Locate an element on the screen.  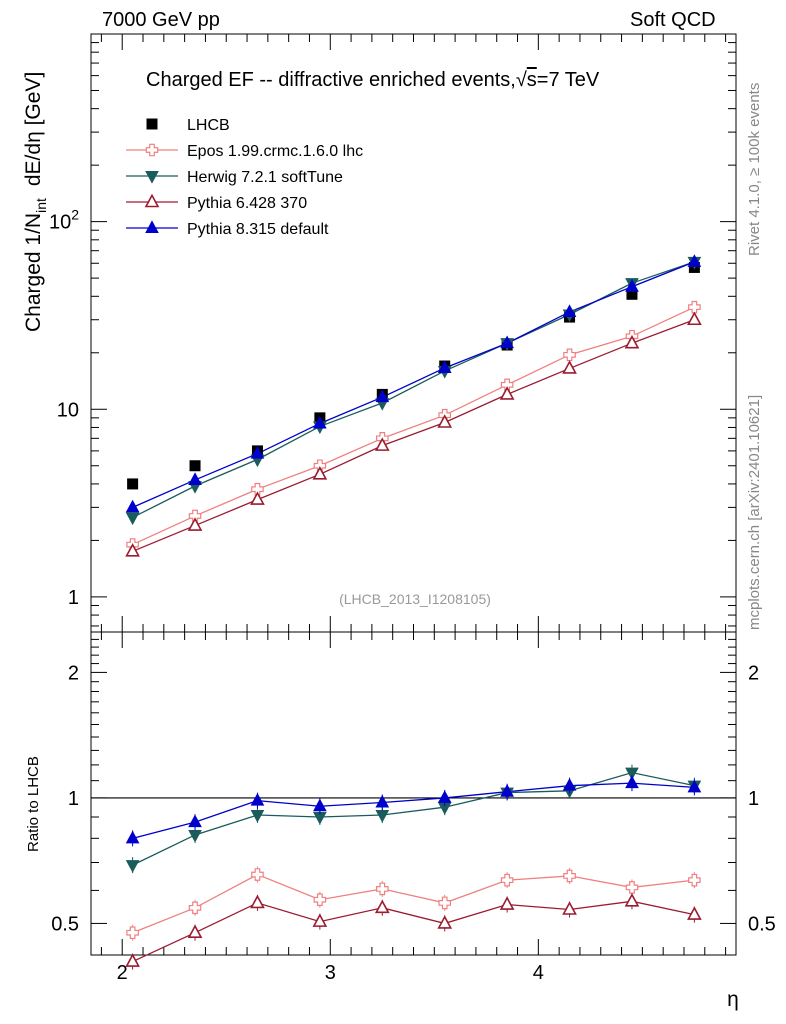
data-point-herwig is located at coordinates (132, 519).